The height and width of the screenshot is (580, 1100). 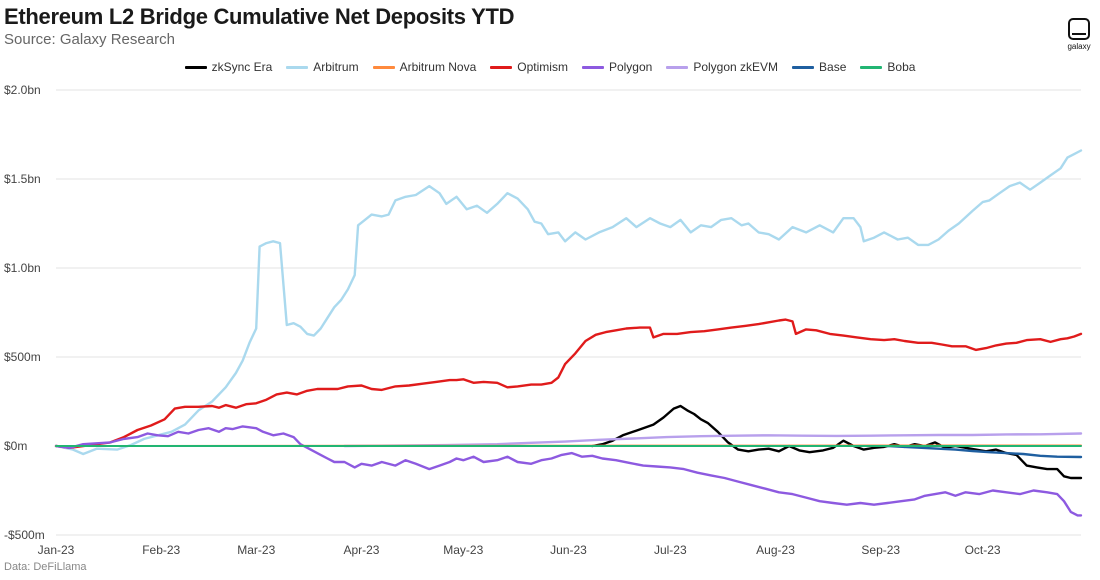 I want to click on legend-item-boba: Boba, so click(x=887, y=67).